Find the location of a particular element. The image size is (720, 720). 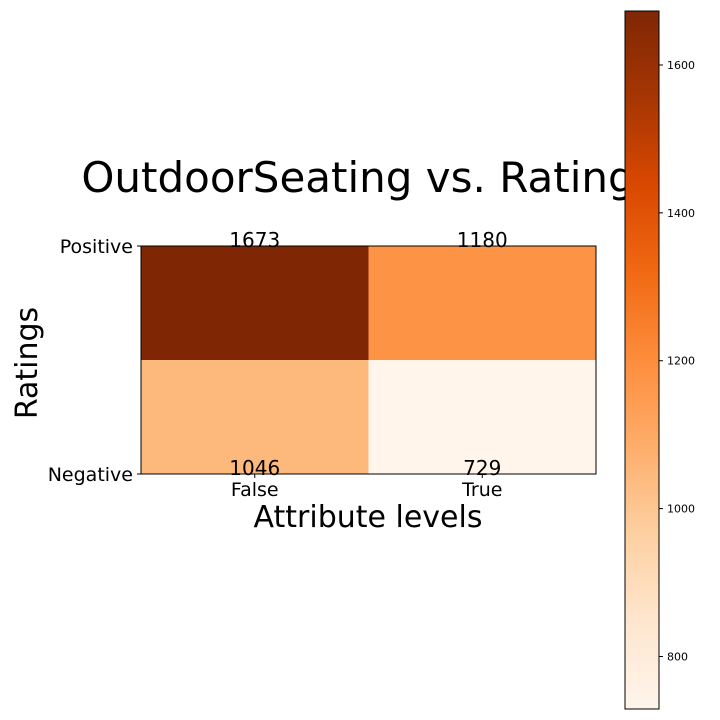

colorbar-tick-label: 1200 is located at coordinates (681, 361).